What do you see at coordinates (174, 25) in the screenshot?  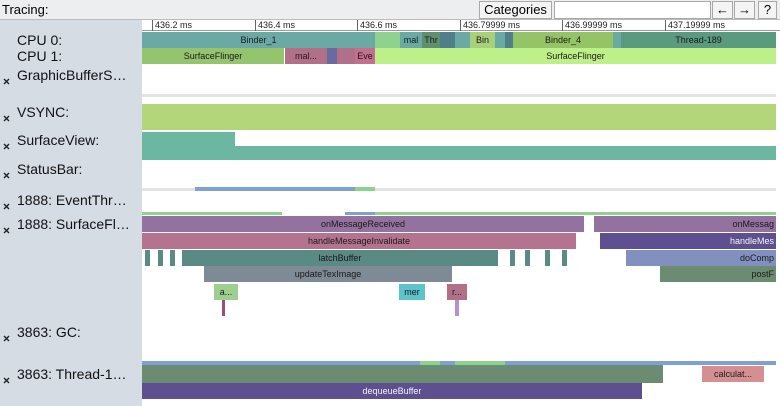 I see `ruler-label: 436.2 ms` at bounding box center [174, 25].